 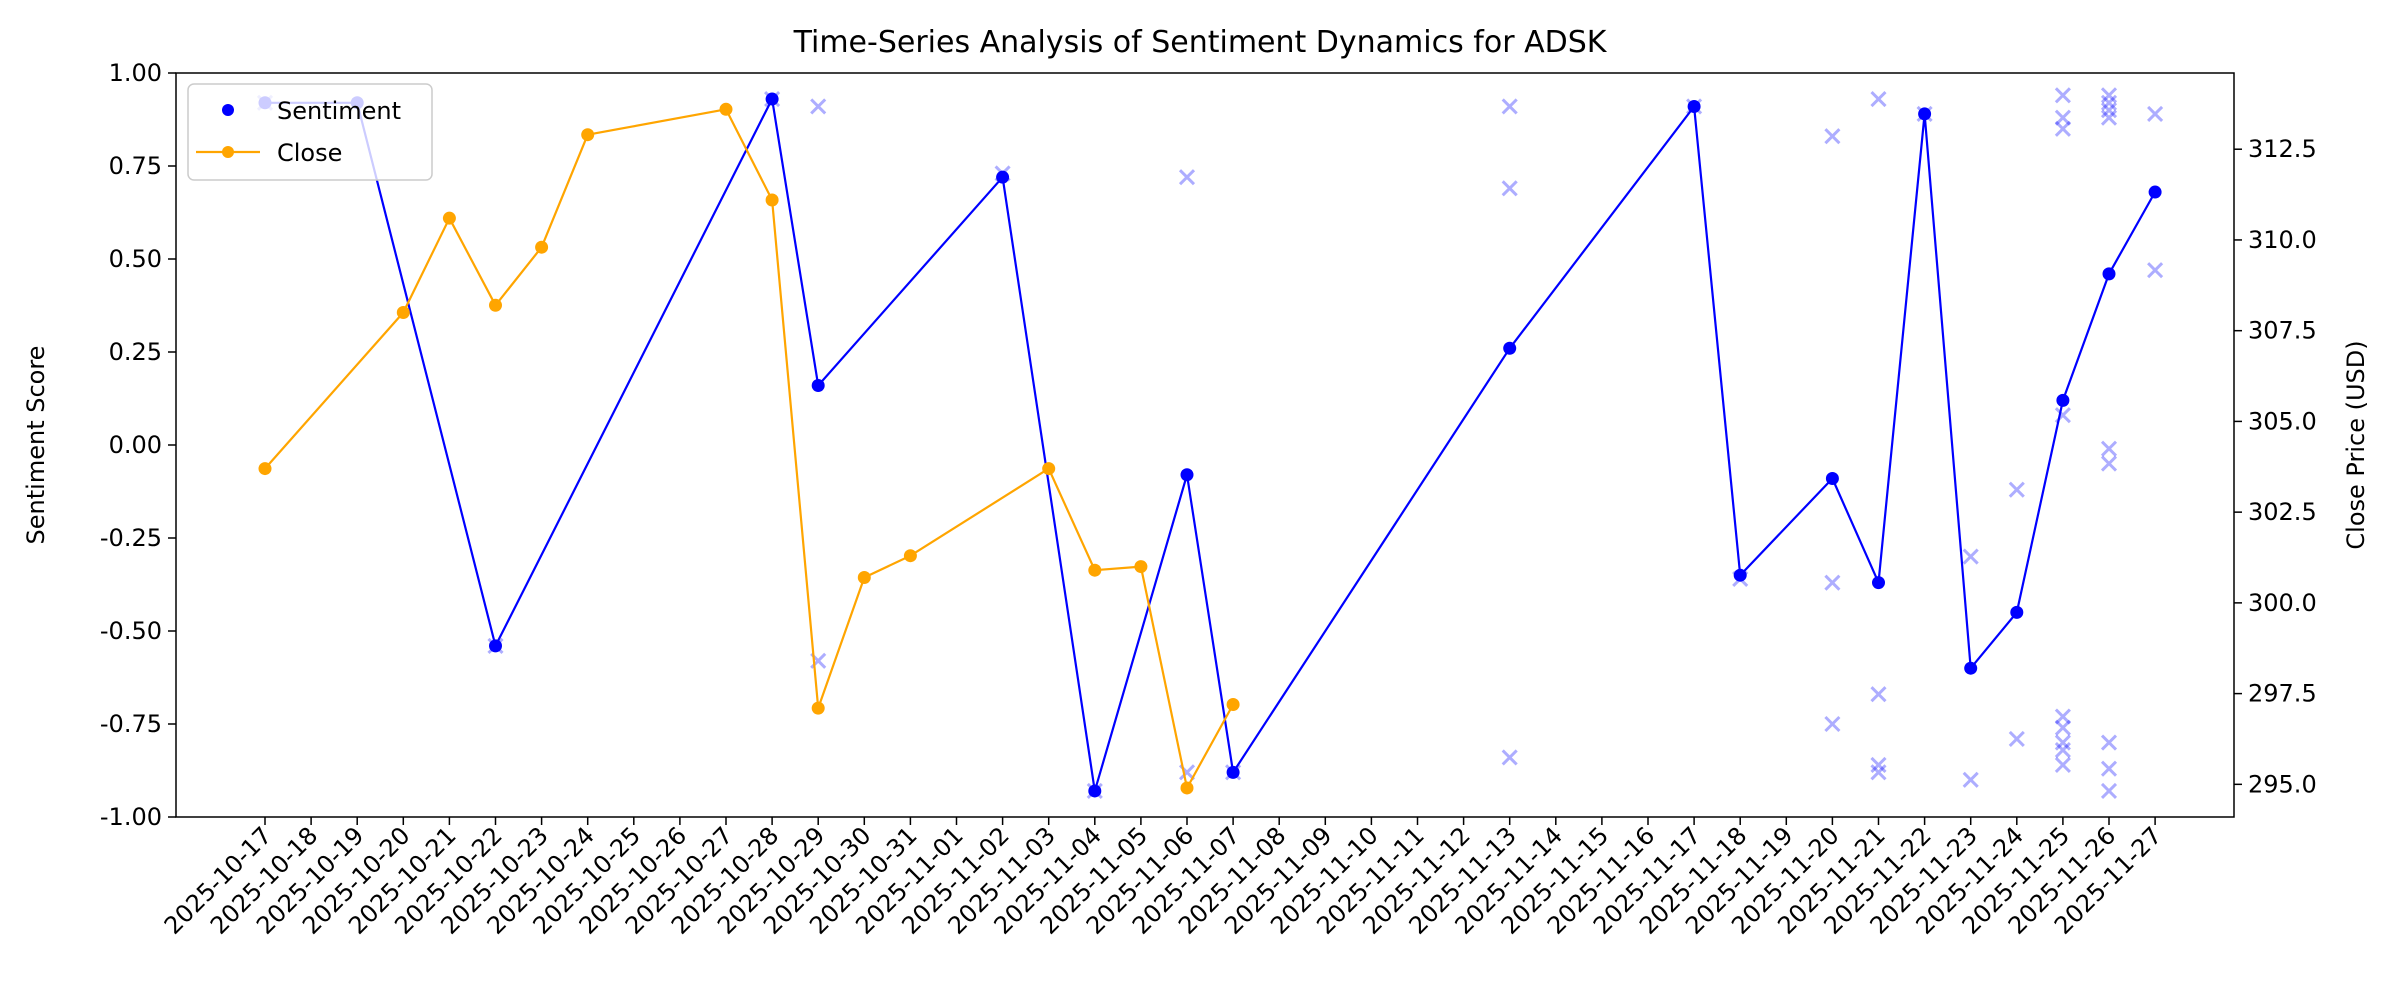 I want to click on y2-tick-label: 307.5, so click(x=2282, y=331).